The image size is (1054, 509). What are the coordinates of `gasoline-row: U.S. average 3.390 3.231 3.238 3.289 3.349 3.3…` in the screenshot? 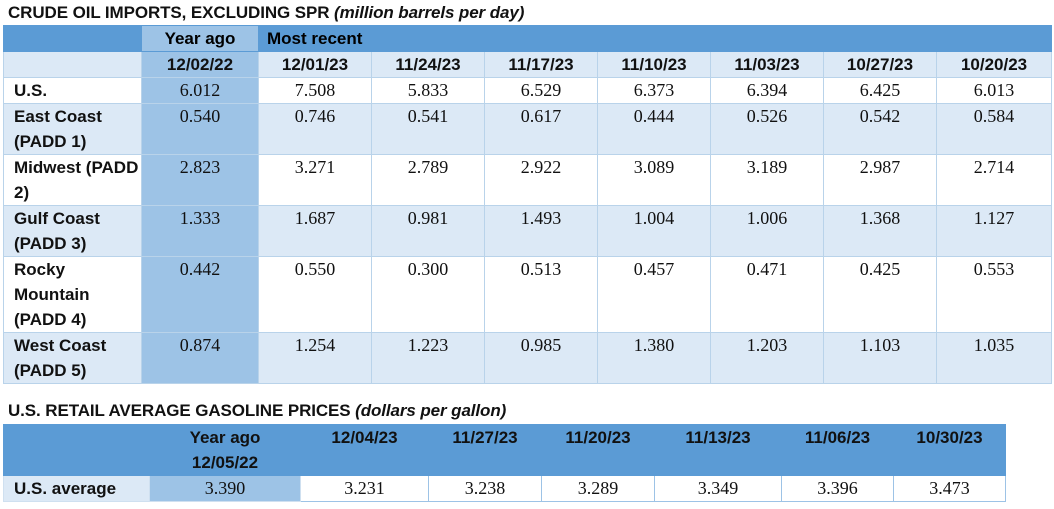 It's located at (504, 488).